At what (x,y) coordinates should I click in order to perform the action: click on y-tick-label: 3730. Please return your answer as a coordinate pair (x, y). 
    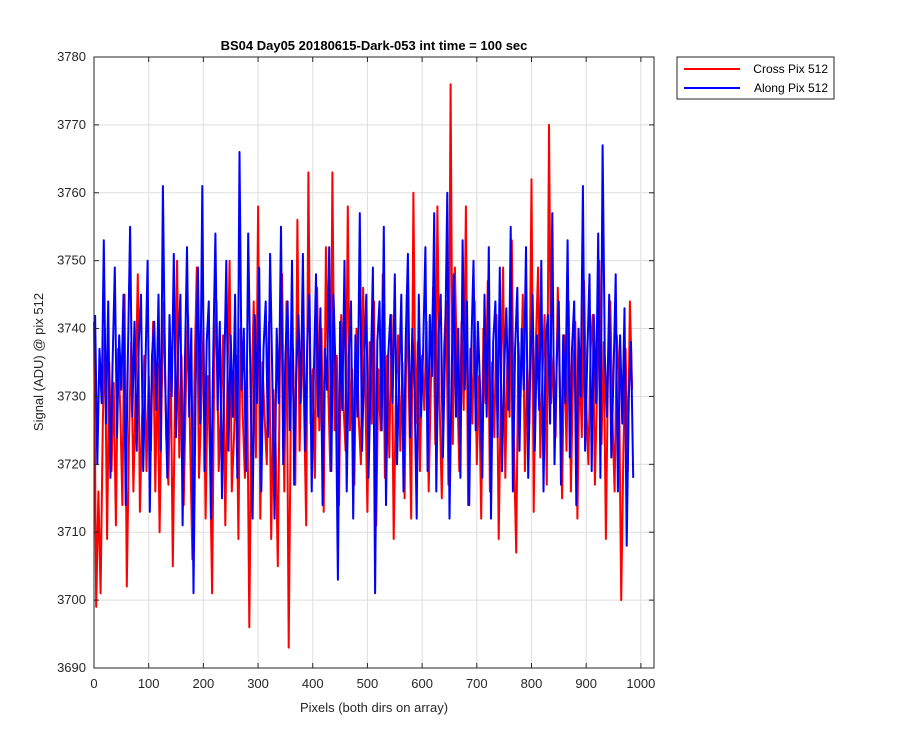
    Looking at the image, I should click on (71, 395).